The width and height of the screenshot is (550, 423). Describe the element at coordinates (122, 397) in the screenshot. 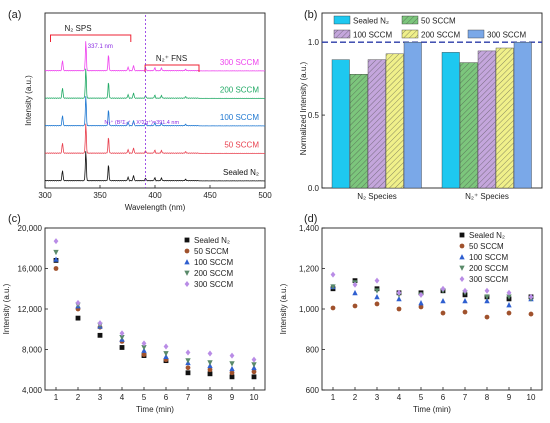

I see `x-tick-label: 4` at that location.